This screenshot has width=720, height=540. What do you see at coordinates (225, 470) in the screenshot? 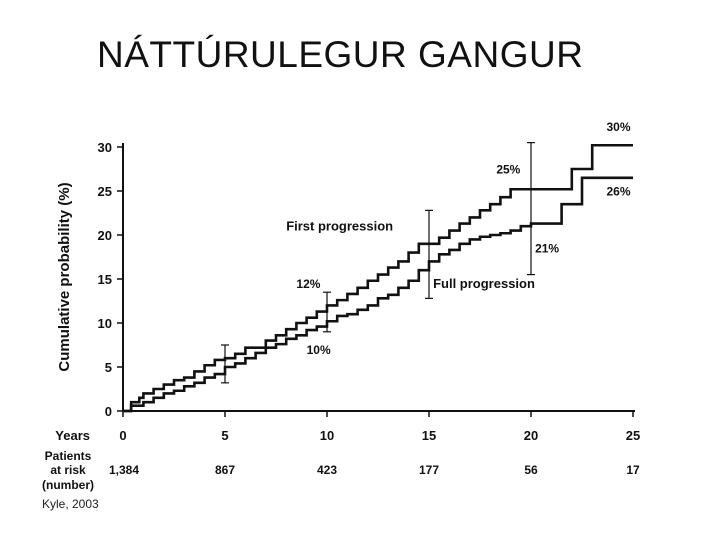
I see `risk-table-value: 867` at bounding box center [225, 470].